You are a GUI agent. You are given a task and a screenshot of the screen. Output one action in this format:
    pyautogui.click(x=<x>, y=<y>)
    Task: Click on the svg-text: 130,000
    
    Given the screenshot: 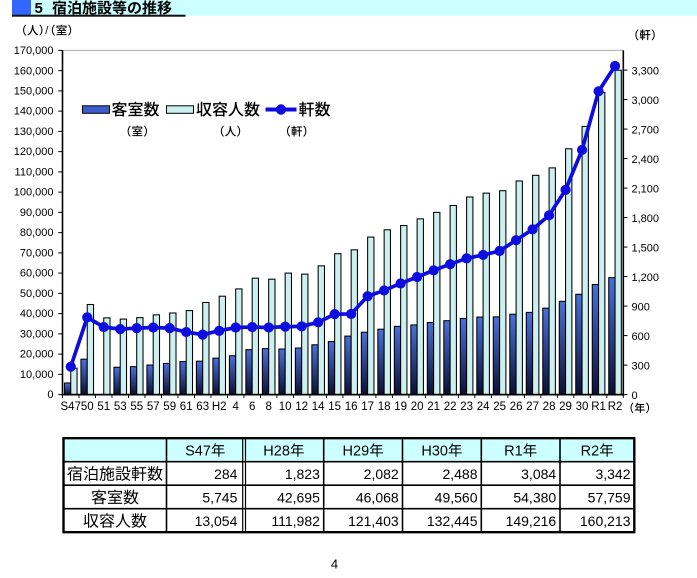 What is the action you would take?
    pyautogui.click(x=34, y=132)
    